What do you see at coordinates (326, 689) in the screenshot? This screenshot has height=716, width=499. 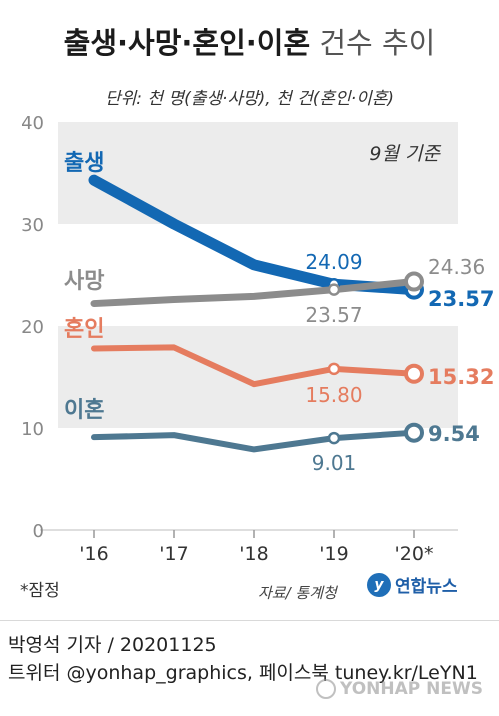 I see `watermark-icon` at bounding box center [326, 689].